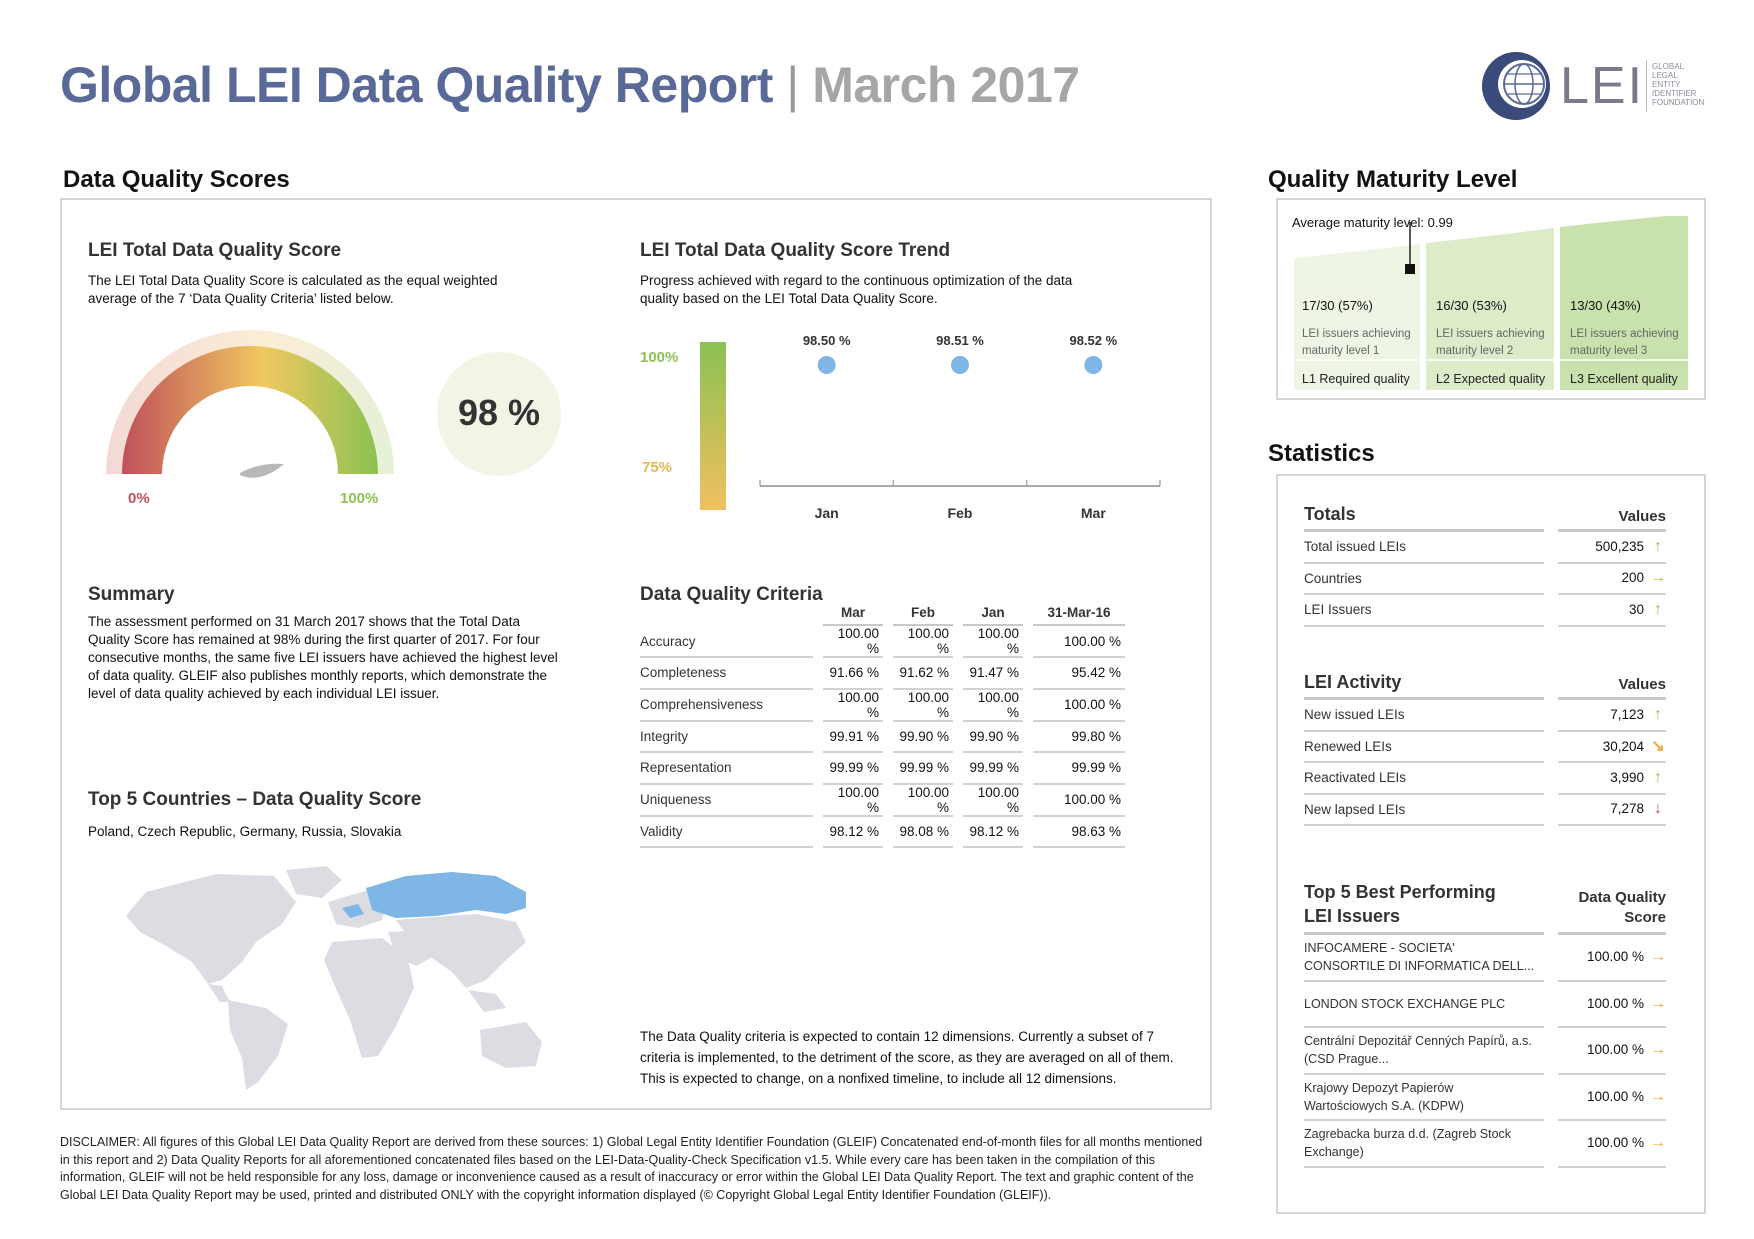 This screenshot has width=1754, height=1239. What do you see at coordinates (1612, 779) in the screenshot?
I see `stat-value-cell: 3,990 ↑` at bounding box center [1612, 779].